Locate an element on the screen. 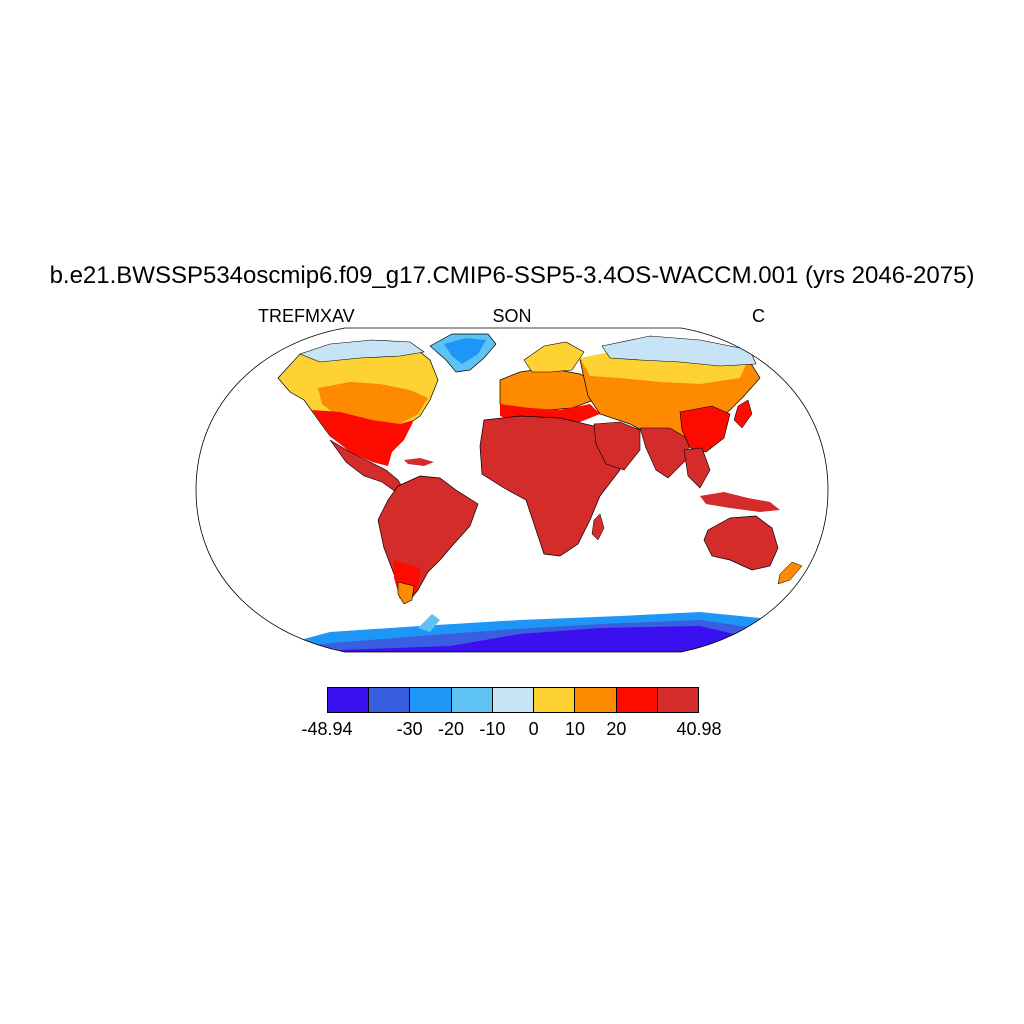 This screenshot has width=1024, height=1024. middle-east is located at coordinates (617, 446).